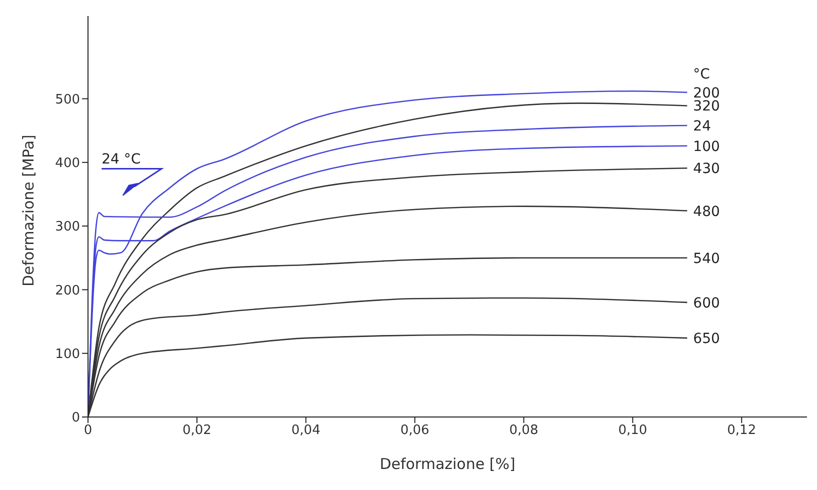 The height and width of the screenshot is (490, 817). I want to click on series-label: 480, so click(706, 212).